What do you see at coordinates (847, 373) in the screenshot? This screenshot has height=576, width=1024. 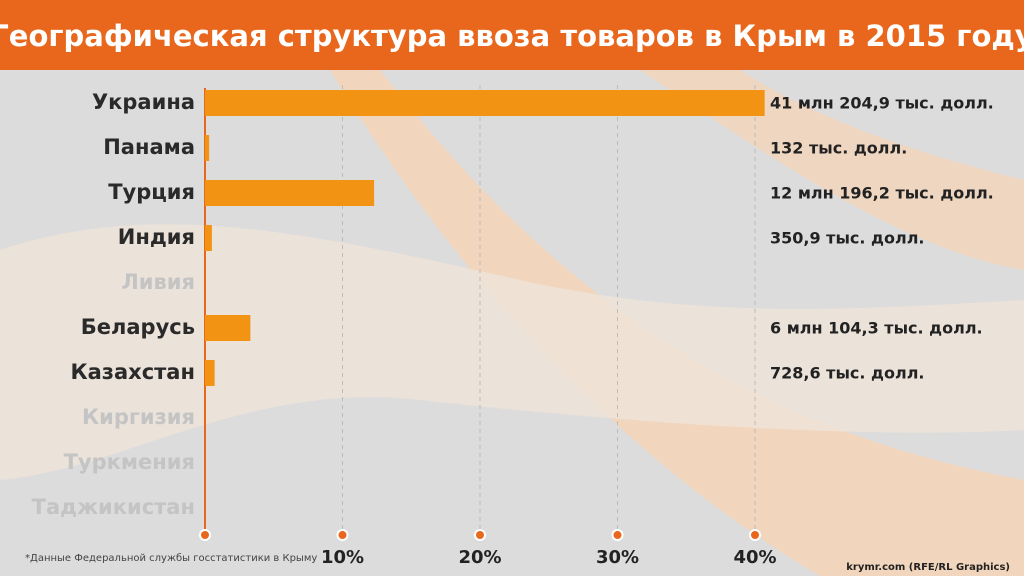 I see `value-label: 728,6 тыс. долл.` at bounding box center [847, 373].